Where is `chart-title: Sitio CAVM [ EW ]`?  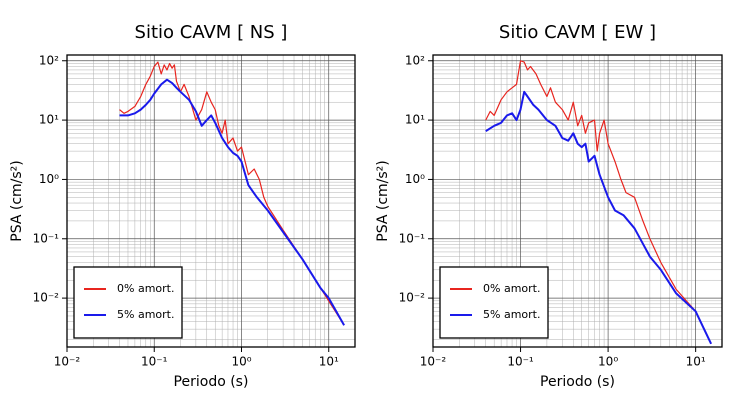 chart-title: Sitio CAVM [ EW ] is located at coordinates (577, 32).